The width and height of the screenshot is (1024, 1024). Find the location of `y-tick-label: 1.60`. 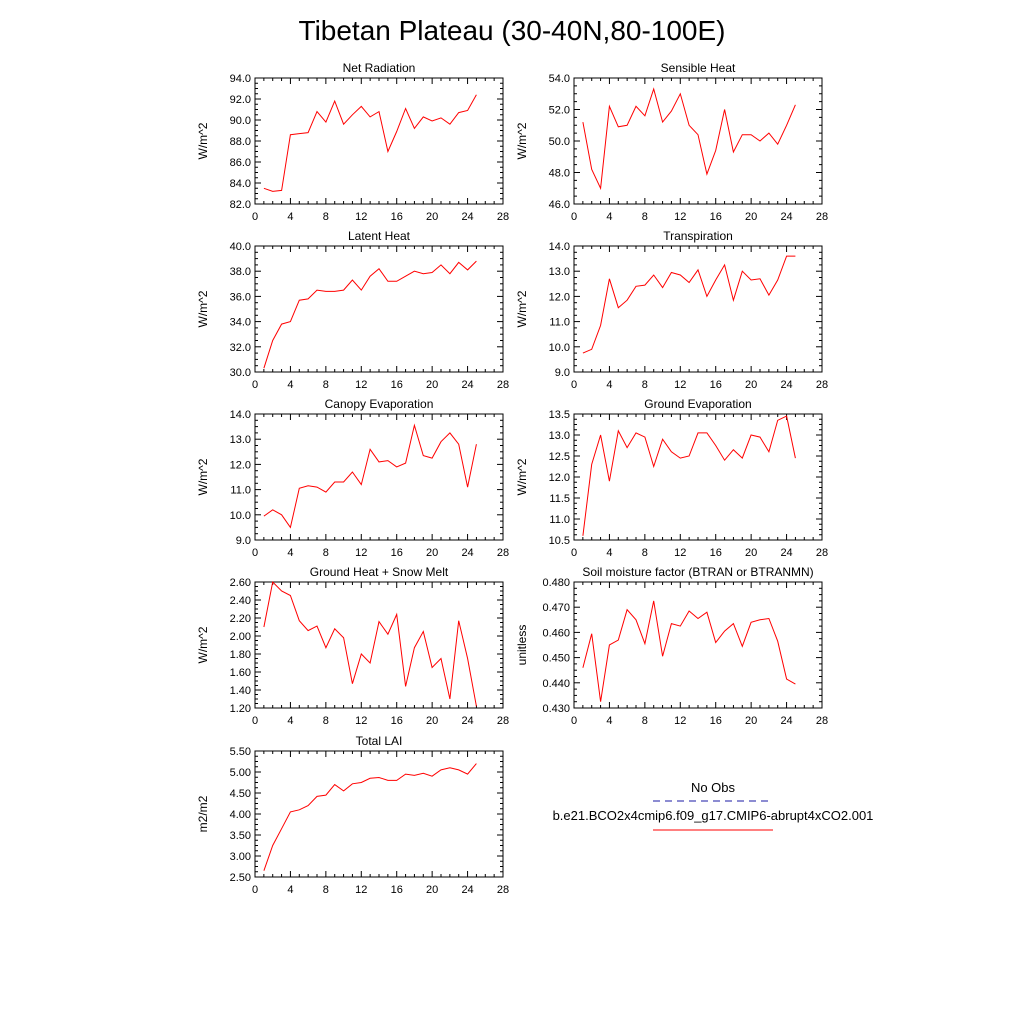

y-tick-label: 1.60 is located at coordinates (240, 673).